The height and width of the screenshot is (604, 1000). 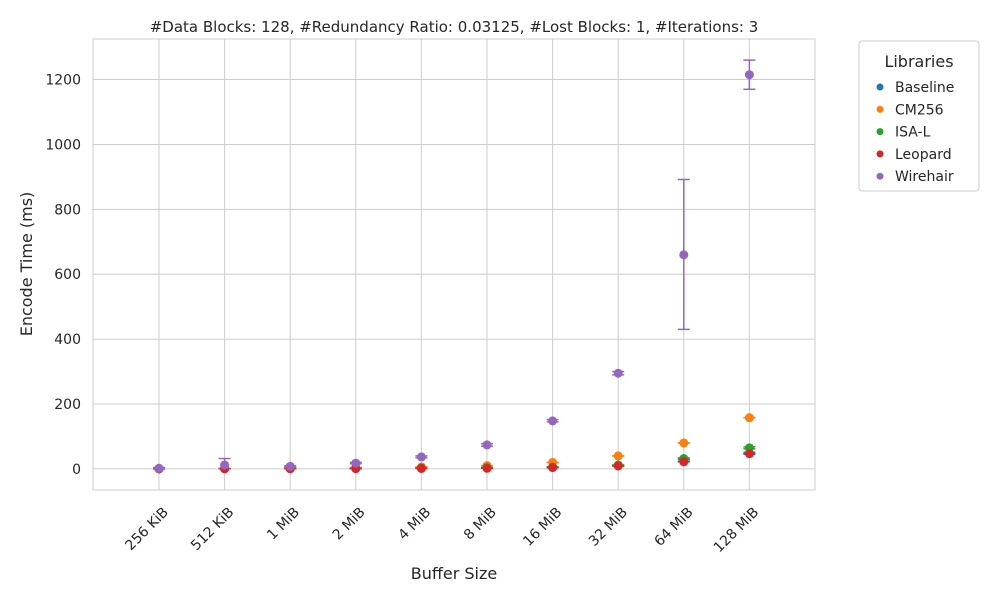 What do you see at coordinates (924, 177) in the screenshot?
I see `legend-entry: Wirehair` at bounding box center [924, 177].